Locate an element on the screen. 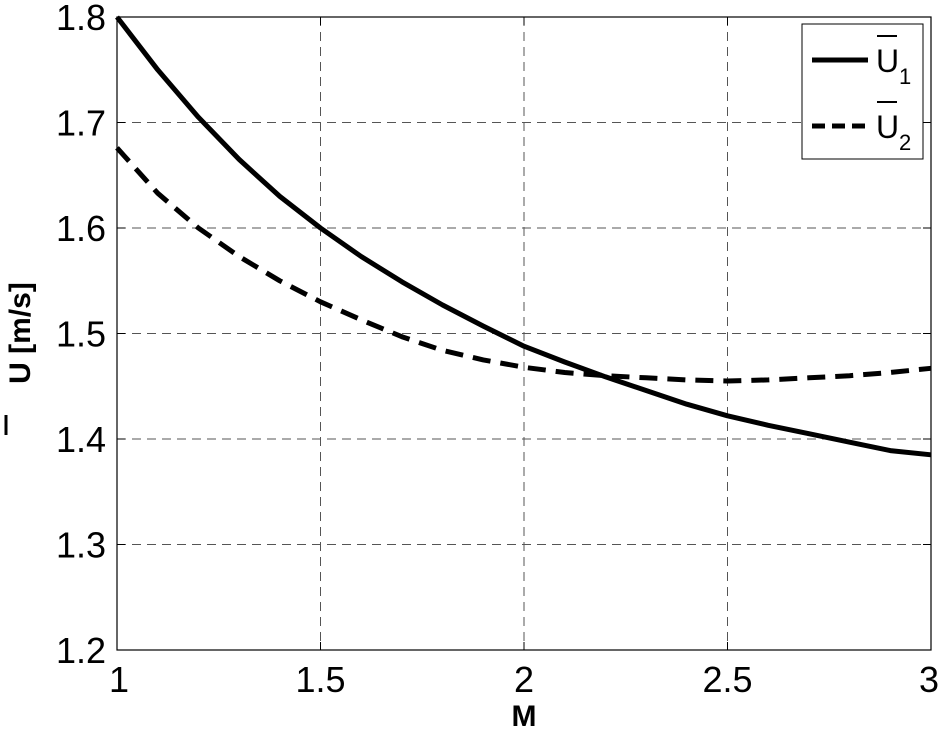  y-axis-label-group: U [m/s] is located at coordinates (20, 358).